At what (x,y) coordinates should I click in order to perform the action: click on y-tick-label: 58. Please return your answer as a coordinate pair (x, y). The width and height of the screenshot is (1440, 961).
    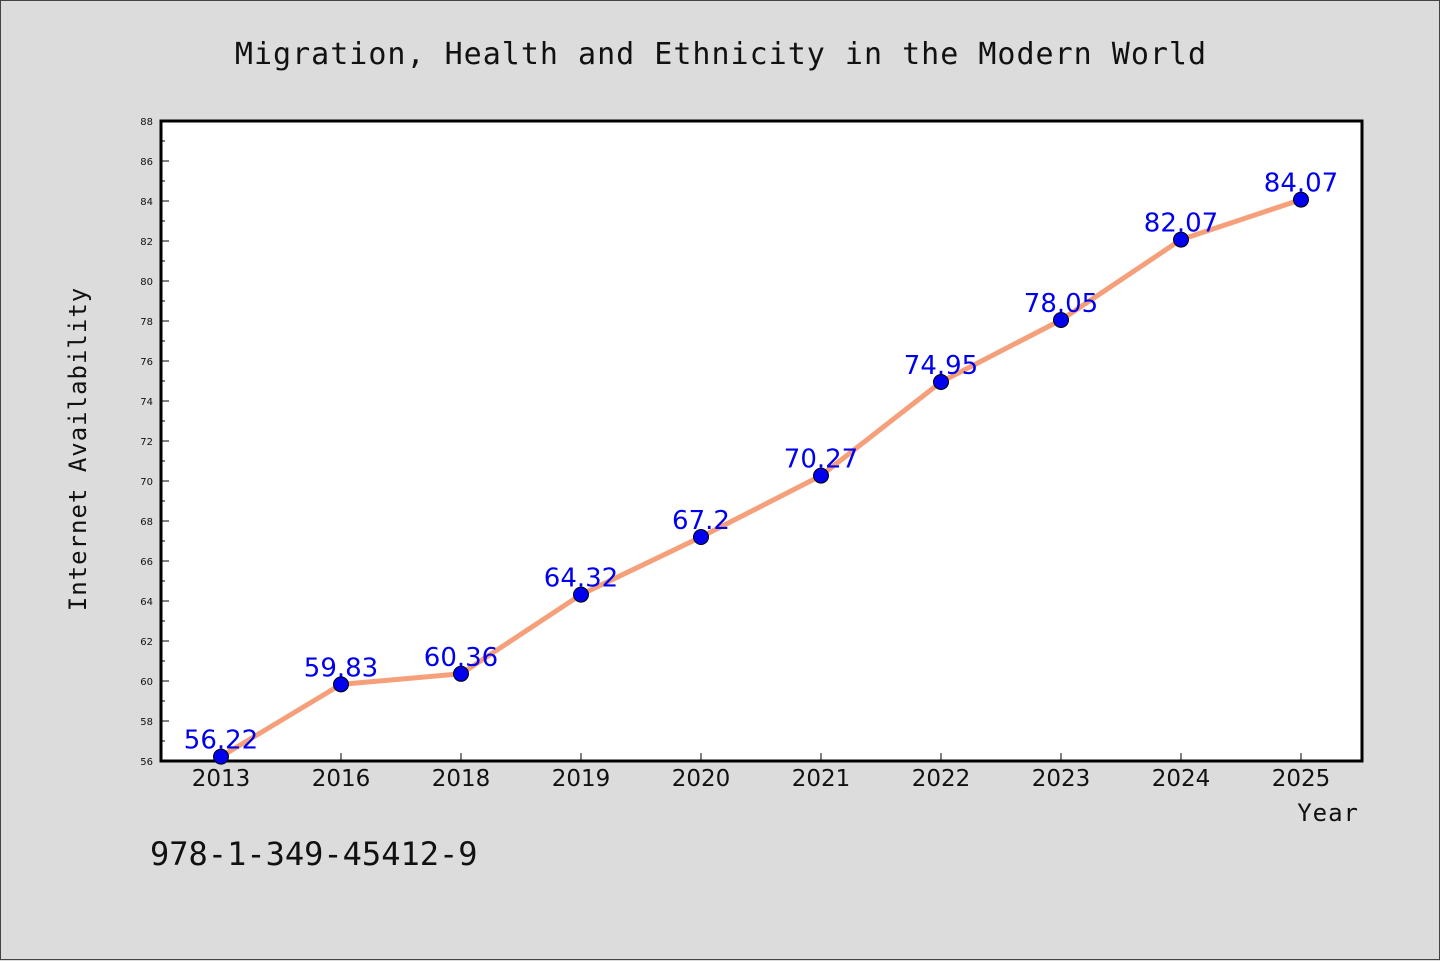
    Looking at the image, I should click on (146, 722).